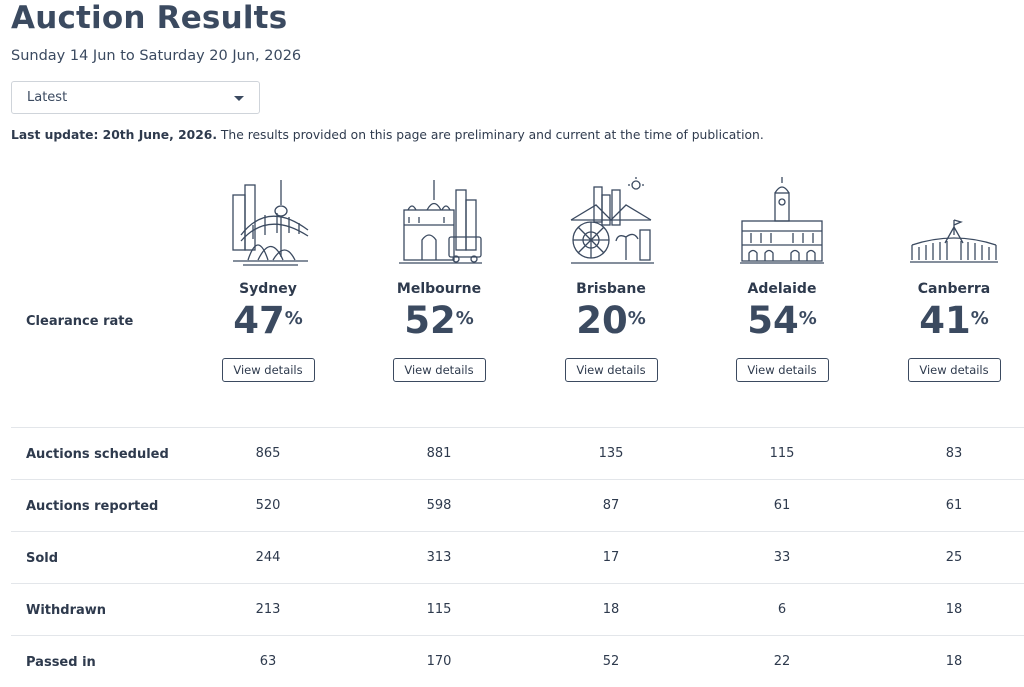 Image resolution: width=1024 pixels, height=687 pixels. What do you see at coordinates (114, 135) in the screenshot?
I see `last-update-date: Last update: 20th June, 2026.` at bounding box center [114, 135].